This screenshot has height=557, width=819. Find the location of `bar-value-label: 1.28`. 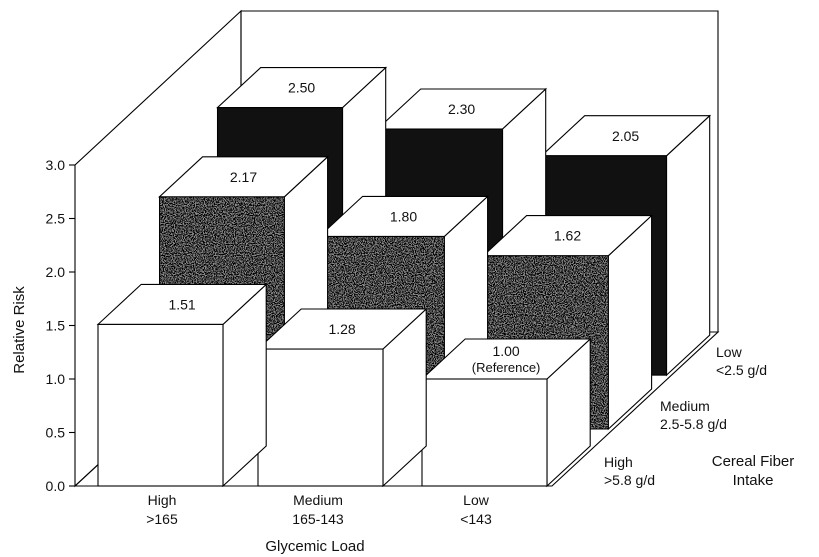

bar-value-label: 1.28 is located at coordinates (341, 329).